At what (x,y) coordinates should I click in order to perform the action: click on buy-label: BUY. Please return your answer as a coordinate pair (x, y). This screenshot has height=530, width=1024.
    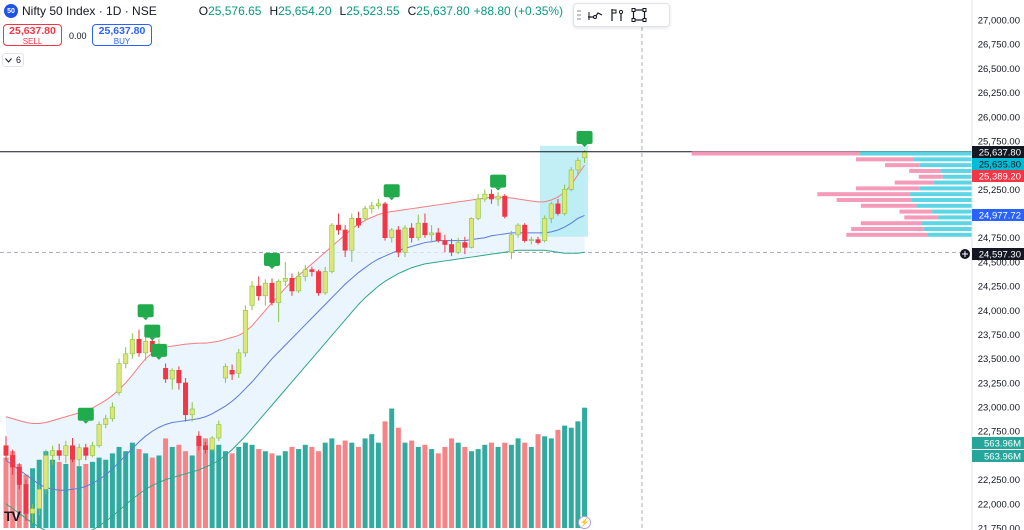
    Looking at the image, I should click on (122, 41).